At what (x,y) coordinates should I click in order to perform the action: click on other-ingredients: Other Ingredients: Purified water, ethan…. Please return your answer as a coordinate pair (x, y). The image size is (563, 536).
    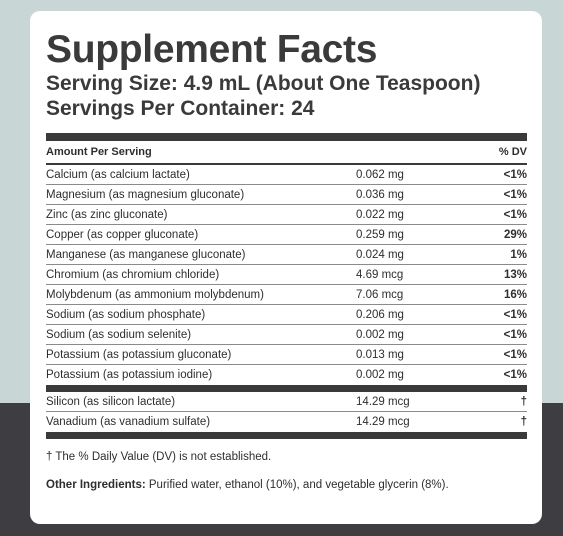
    Looking at the image, I should click on (286, 485).